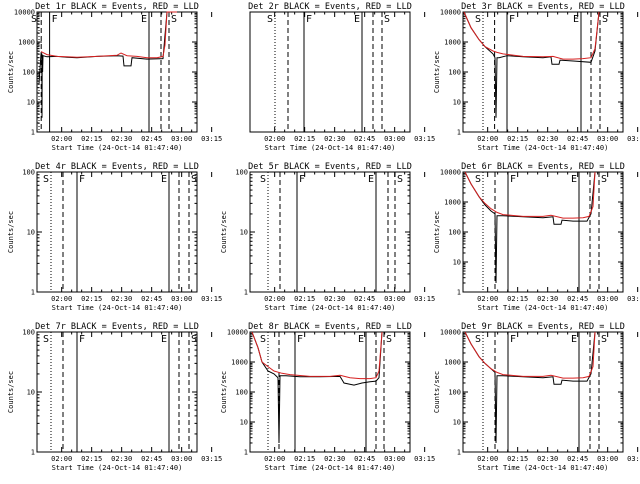 Image resolution: width=640 pixels, height=484 pixels. What do you see at coordinates (330, 167) in the screenshot?
I see `panel-title: Det 5r BLACK = Events, RED = LLD` at bounding box center [330, 167].